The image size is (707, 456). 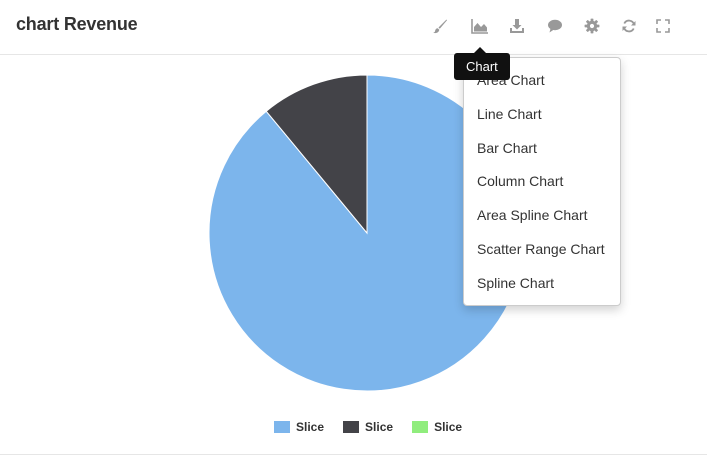 I want to click on menu-item-bar-chart: Bar Chart, so click(x=507, y=147).